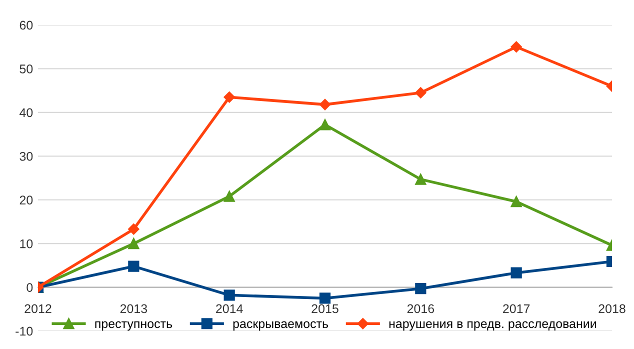 The height and width of the screenshot is (349, 634). I want to click on legend-label: нарушения в предв. расследовании, so click(492, 326).